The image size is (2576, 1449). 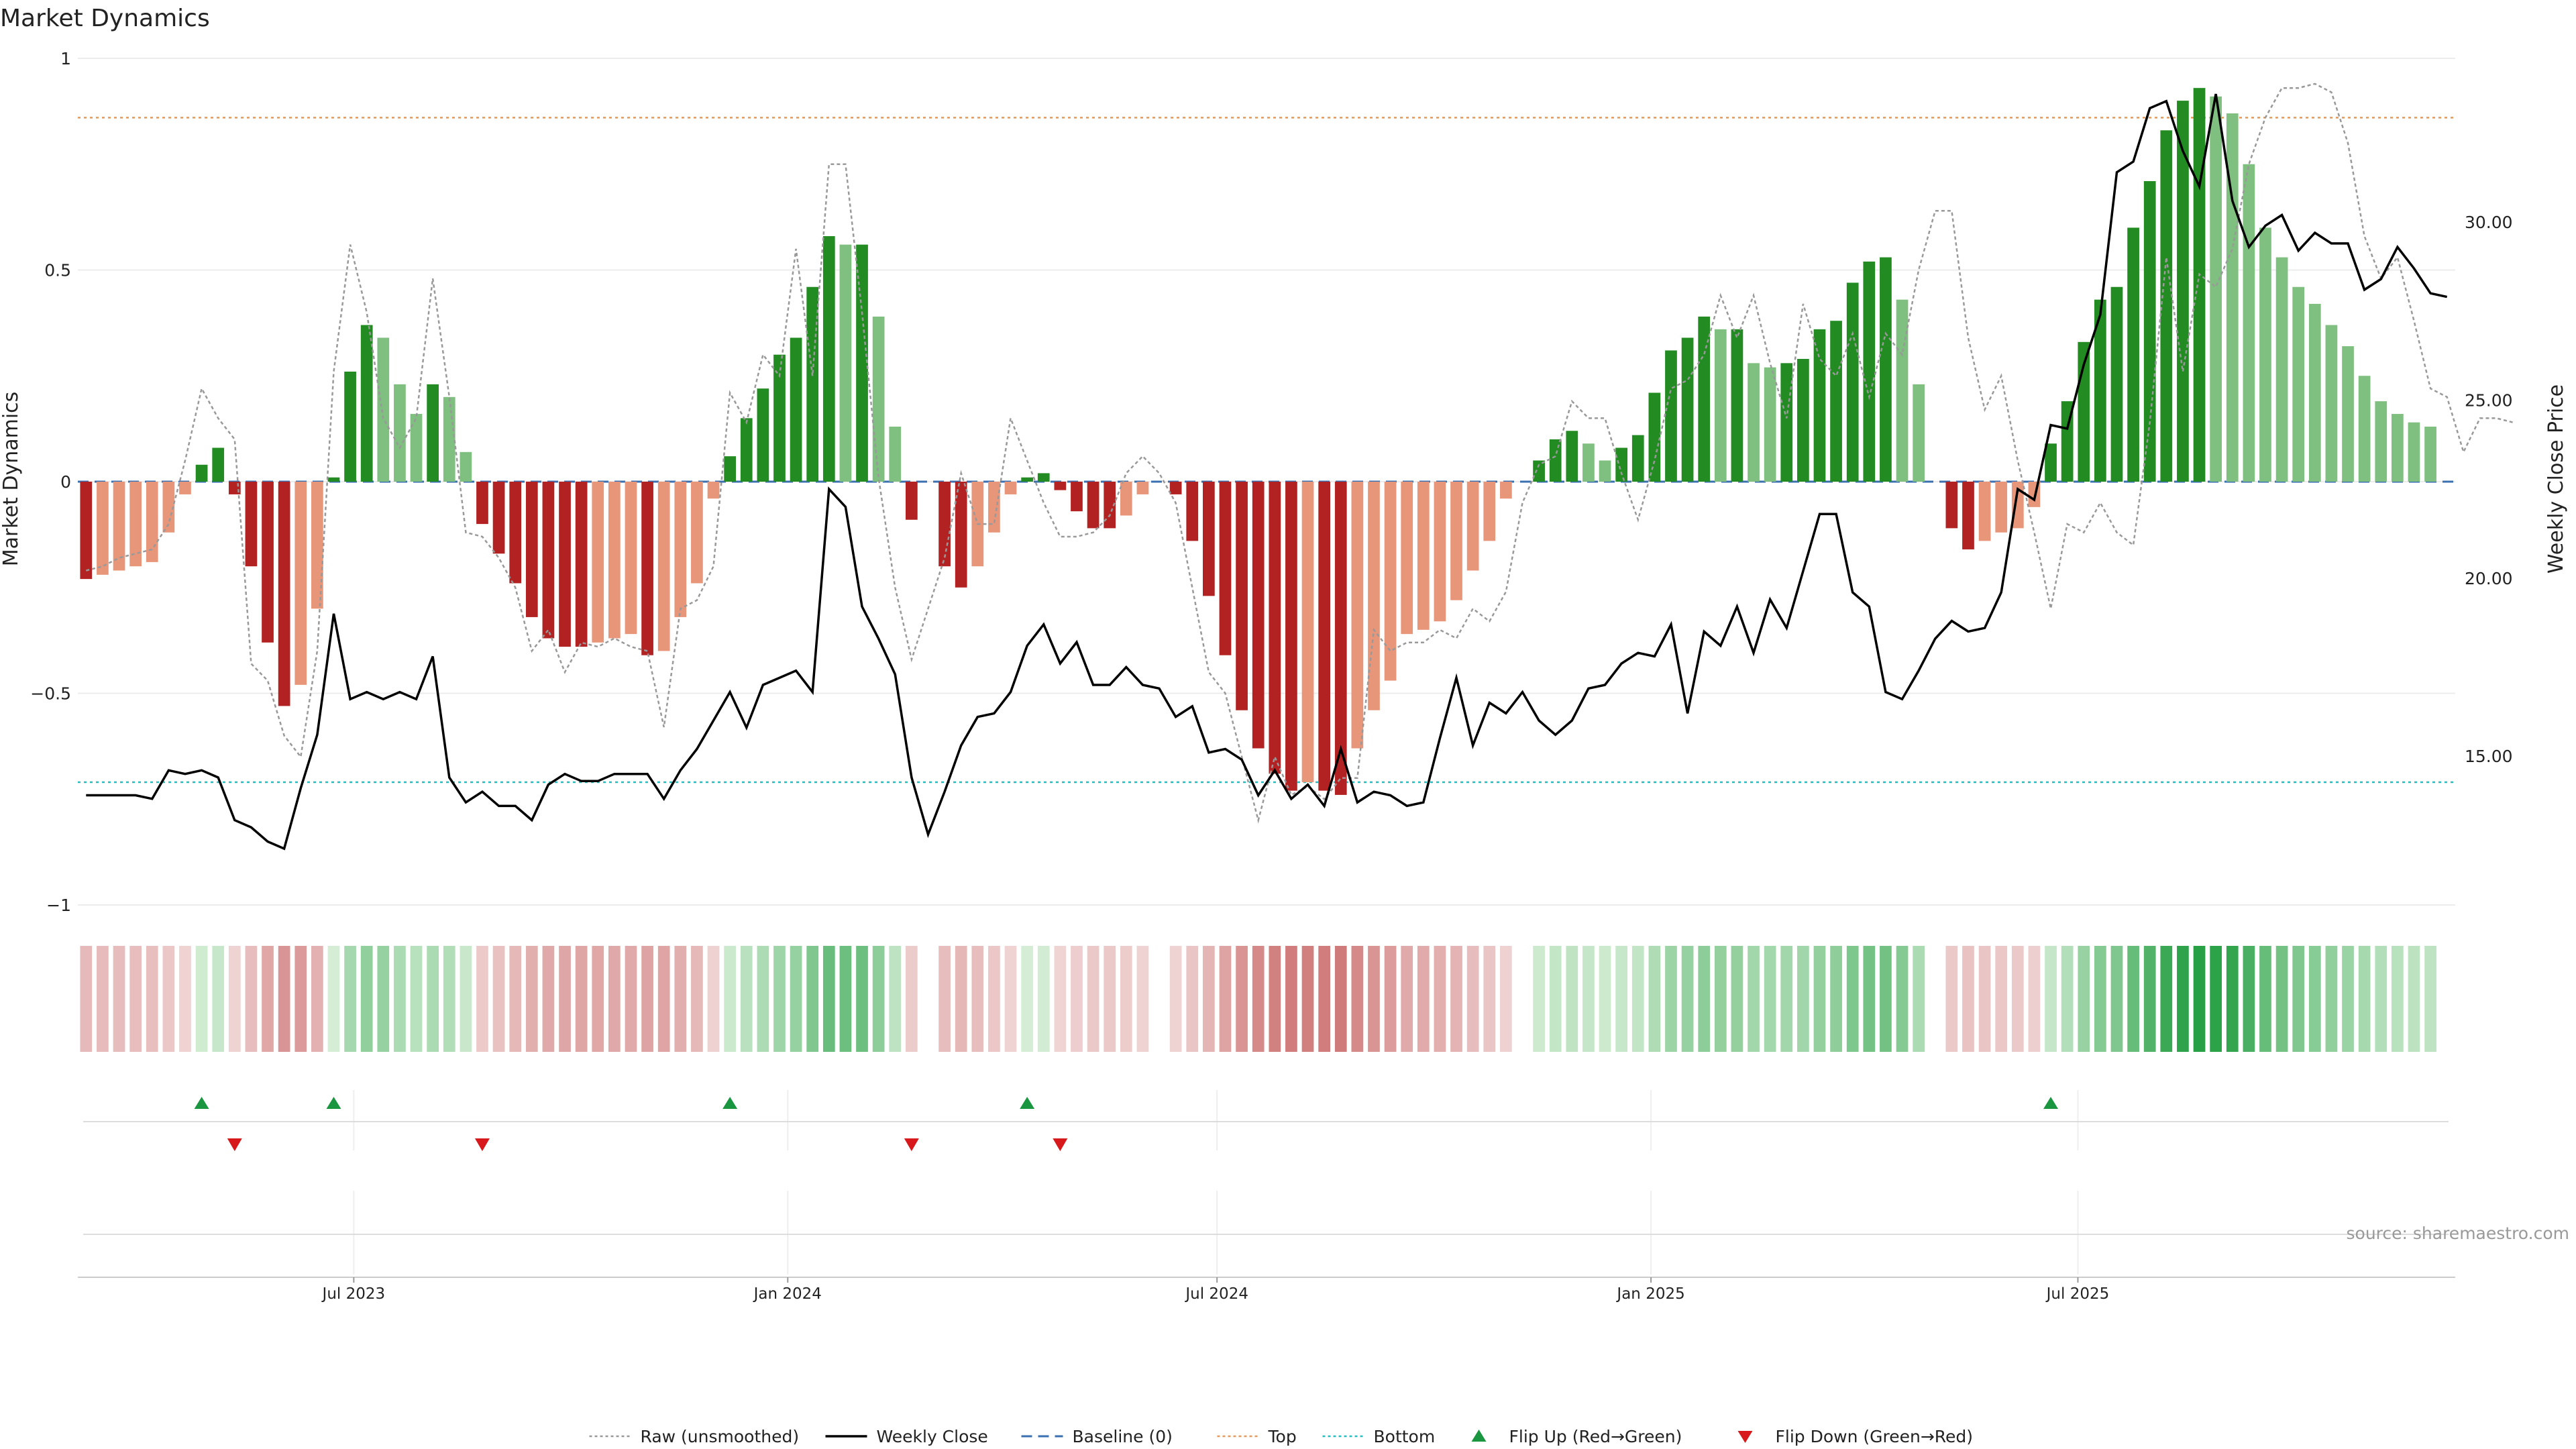 What do you see at coordinates (2489, 400) in the screenshot?
I see `y2-tick-label: 25.00` at bounding box center [2489, 400].